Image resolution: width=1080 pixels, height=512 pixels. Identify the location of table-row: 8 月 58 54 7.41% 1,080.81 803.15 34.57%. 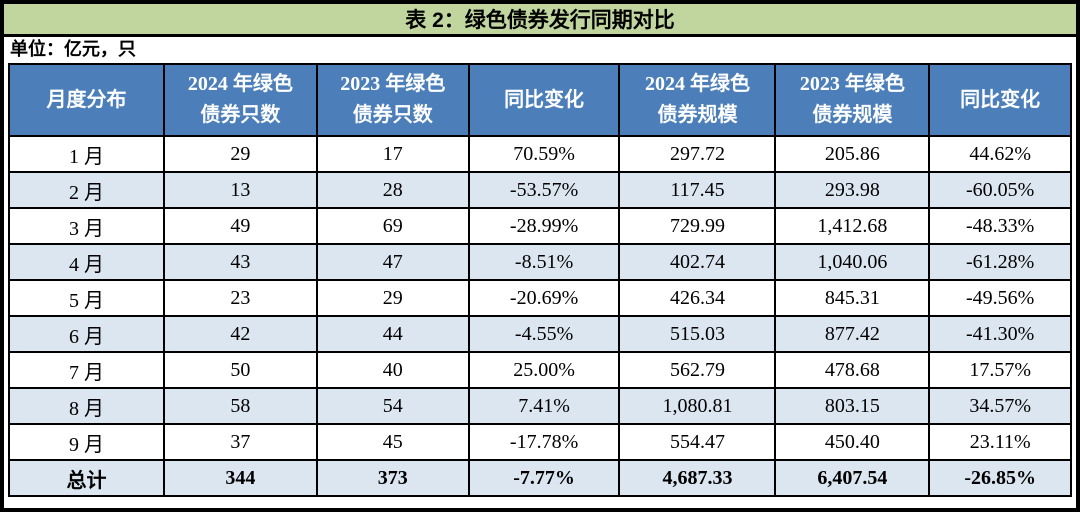
(540, 406).